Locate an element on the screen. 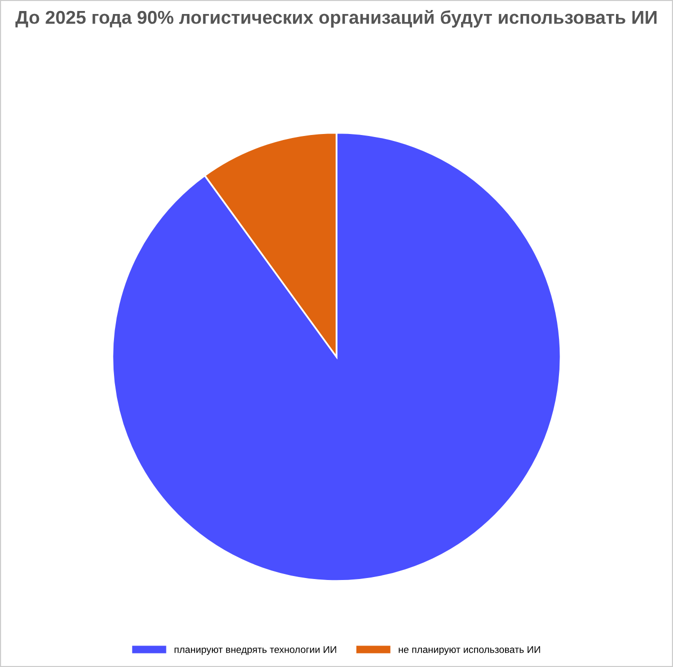 Image resolution: width=673 pixels, height=667 pixels. chart-title: До 2025 года 90% логистических организаций будут использовать ИИ is located at coordinates (336, 19).